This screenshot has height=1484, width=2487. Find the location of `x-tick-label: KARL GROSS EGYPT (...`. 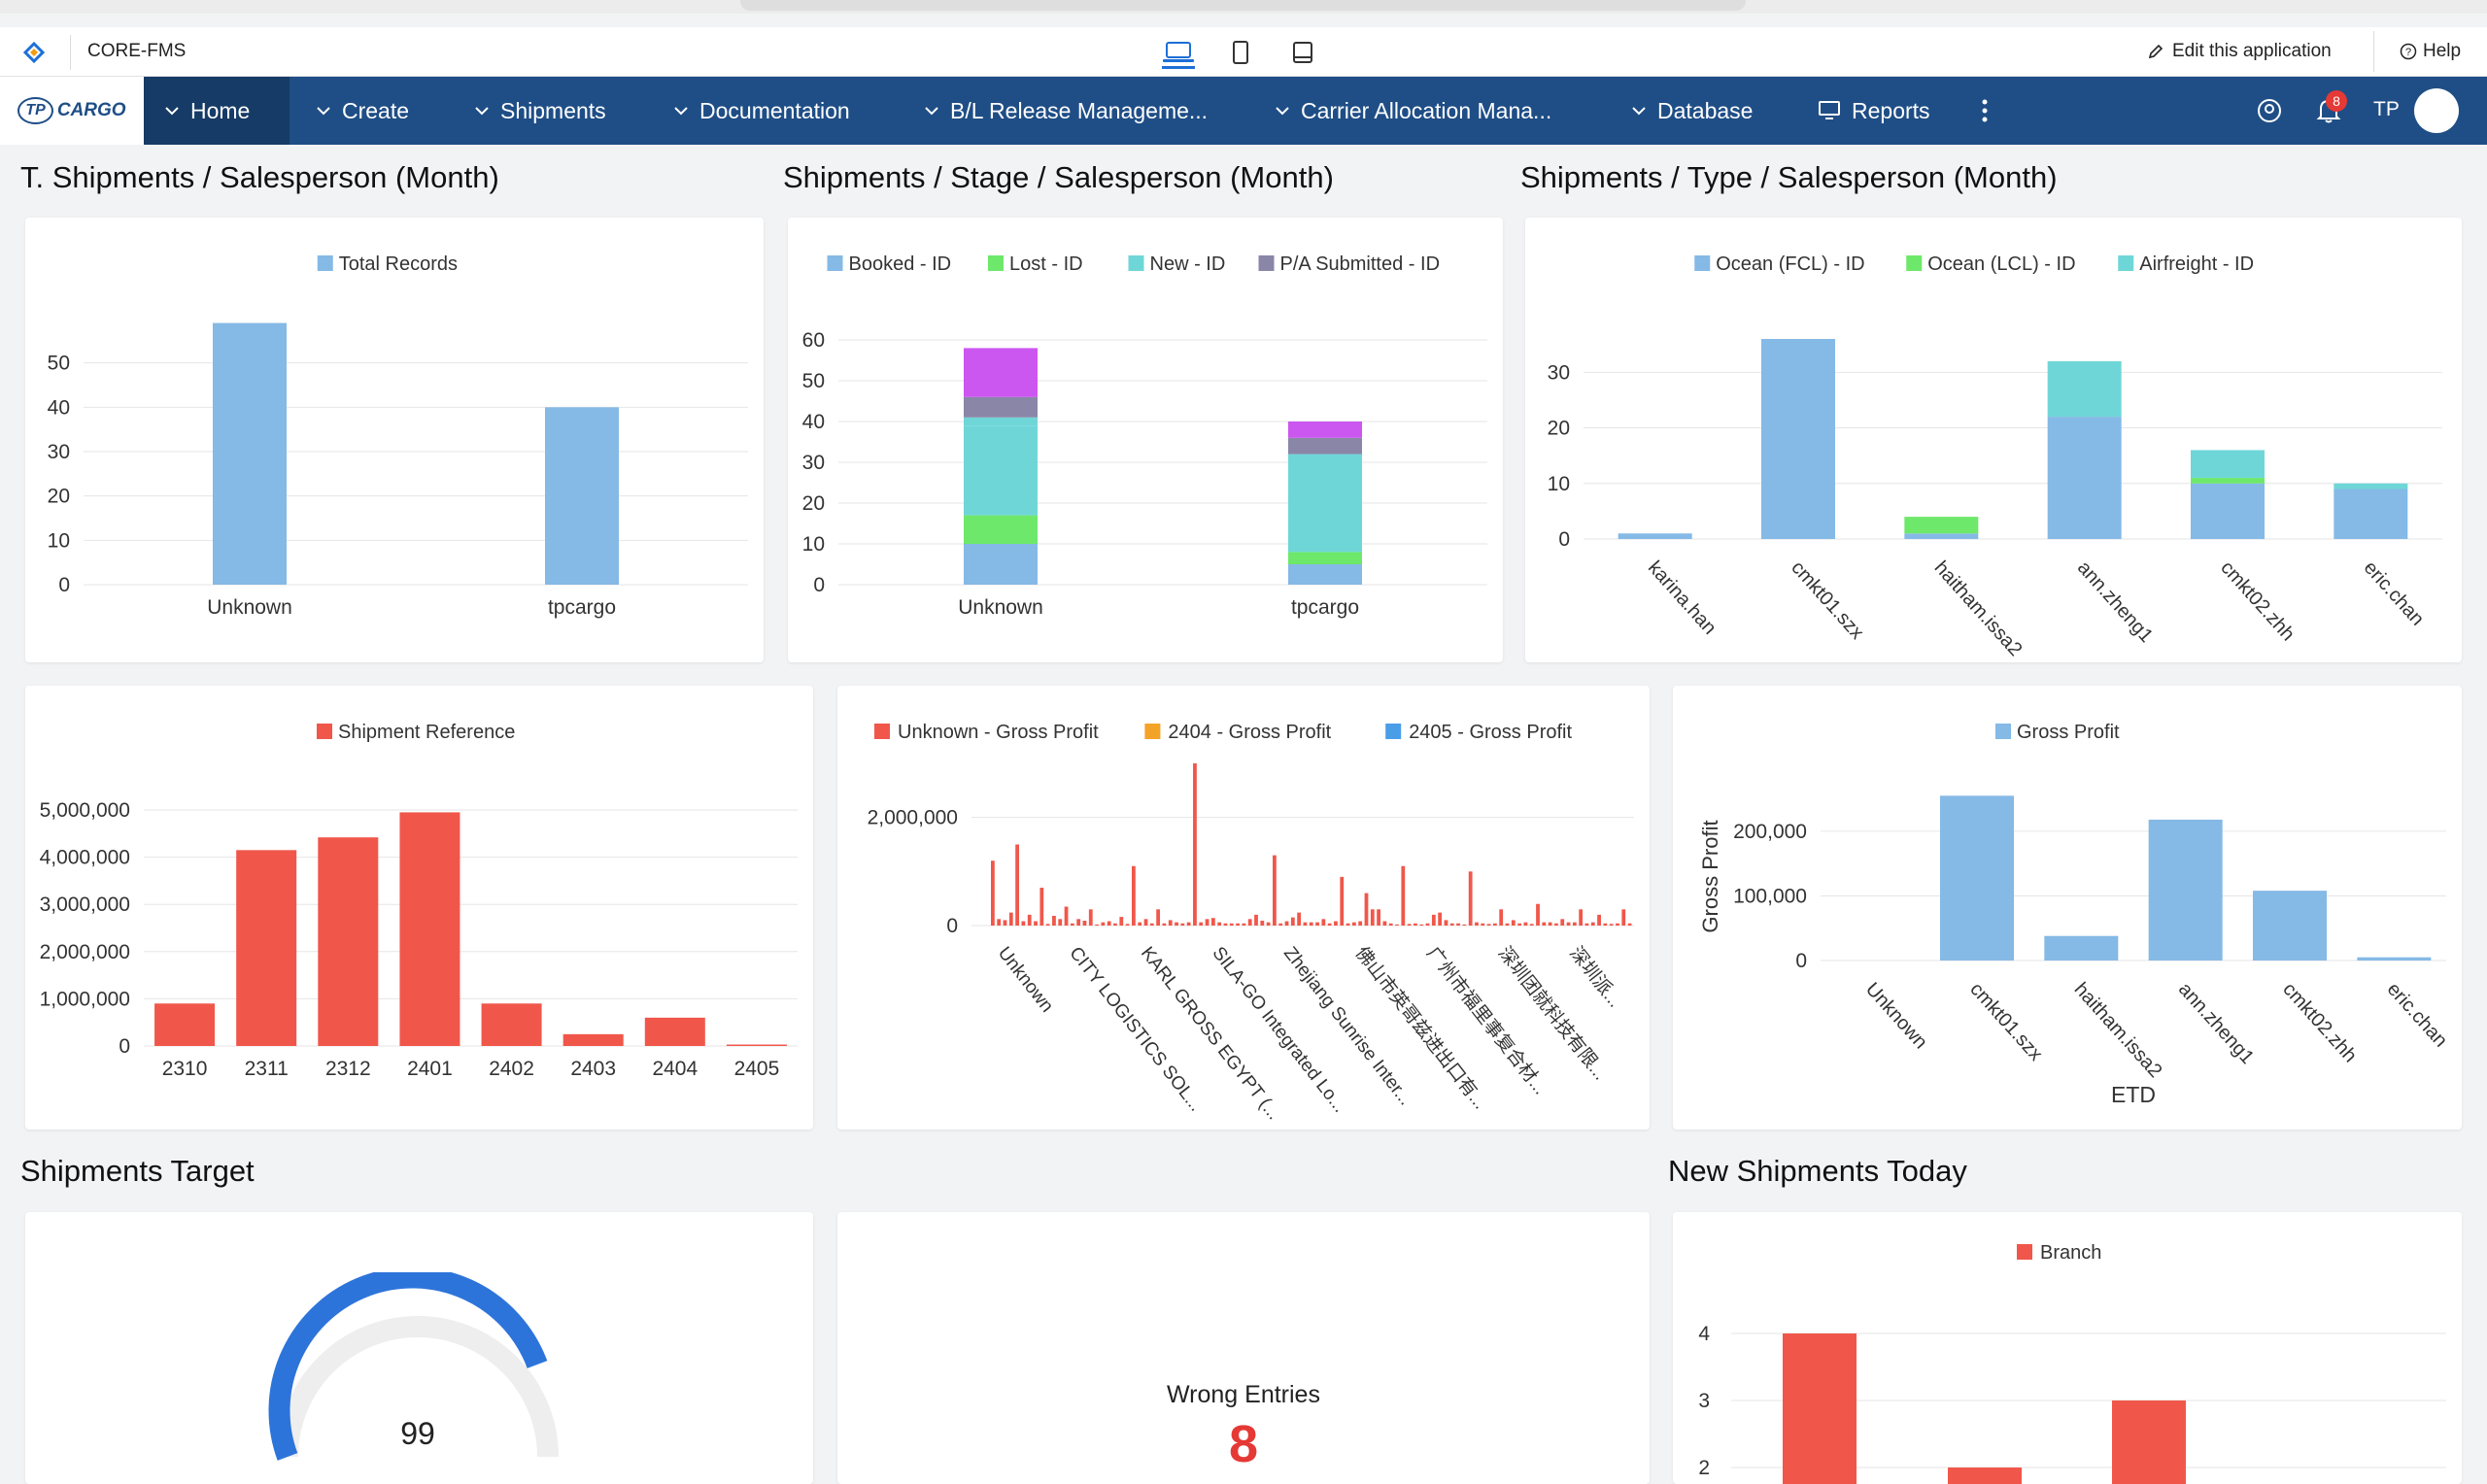

x-tick-label: KARL GROSS EGYPT (... is located at coordinates (1210, 1033).